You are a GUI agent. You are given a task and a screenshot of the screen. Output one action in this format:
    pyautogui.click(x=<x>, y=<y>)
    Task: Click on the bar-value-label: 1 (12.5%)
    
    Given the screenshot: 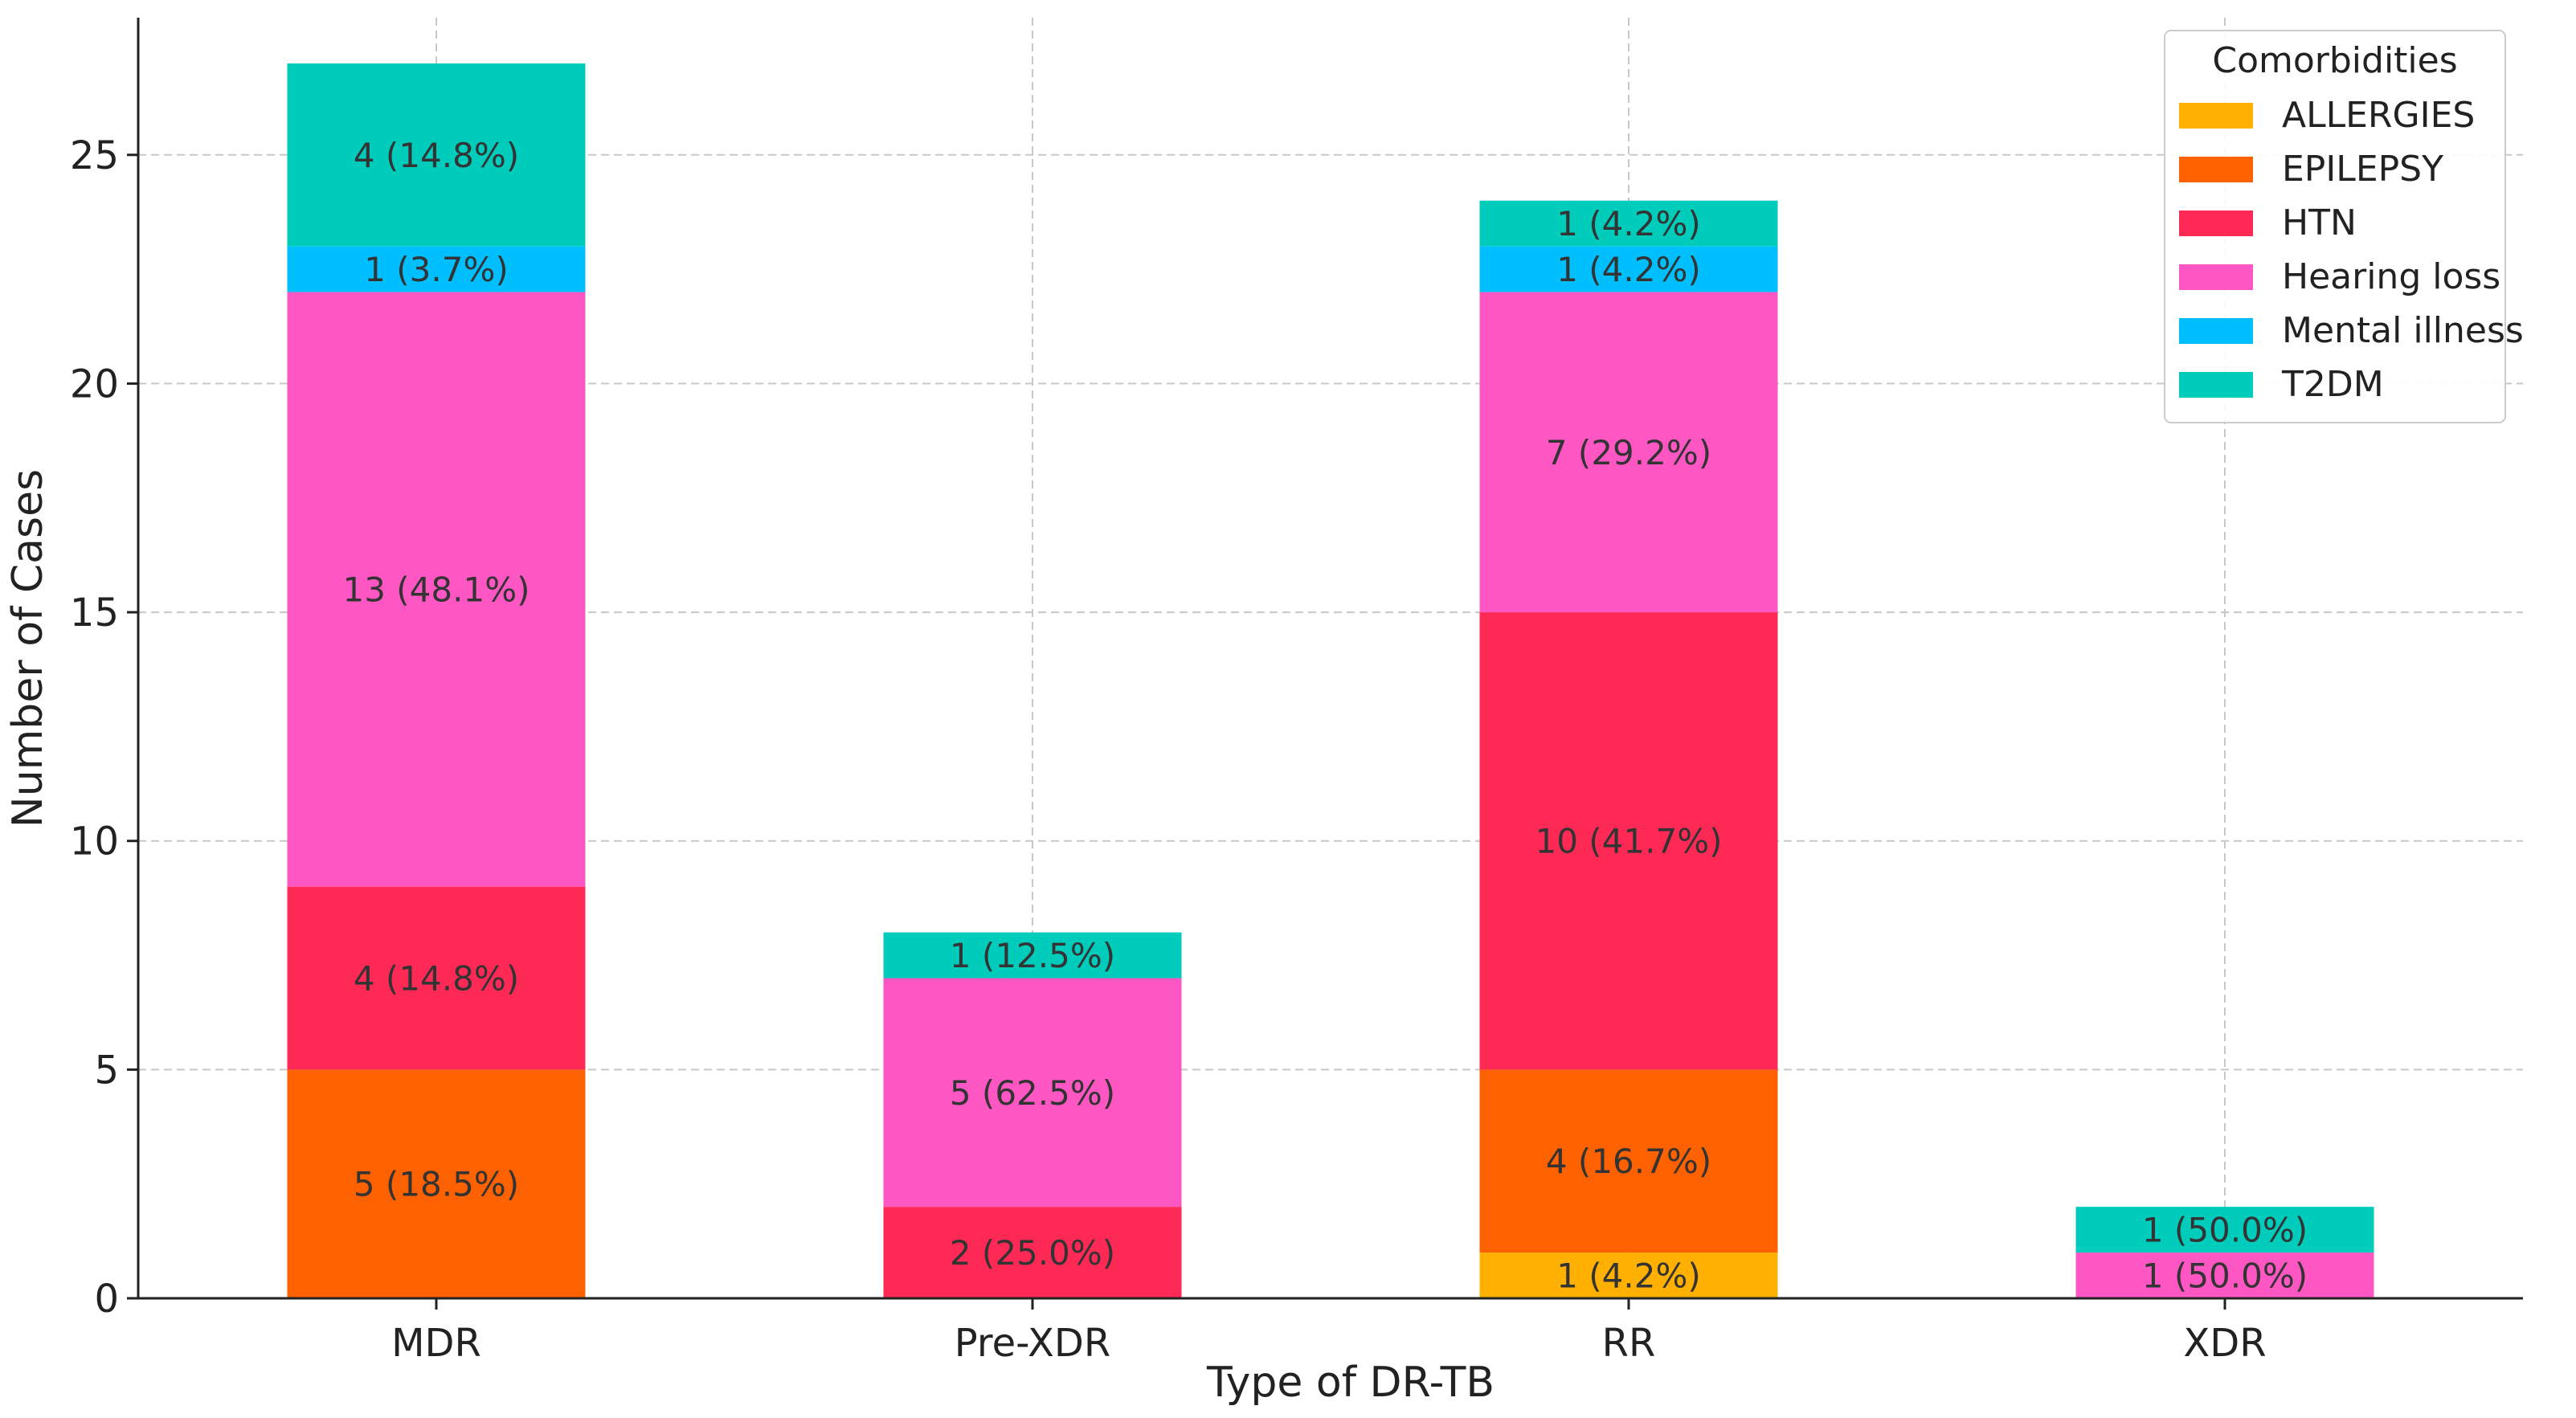 What is the action you would take?
    pyautogui.click(x=1032, y=955)
    